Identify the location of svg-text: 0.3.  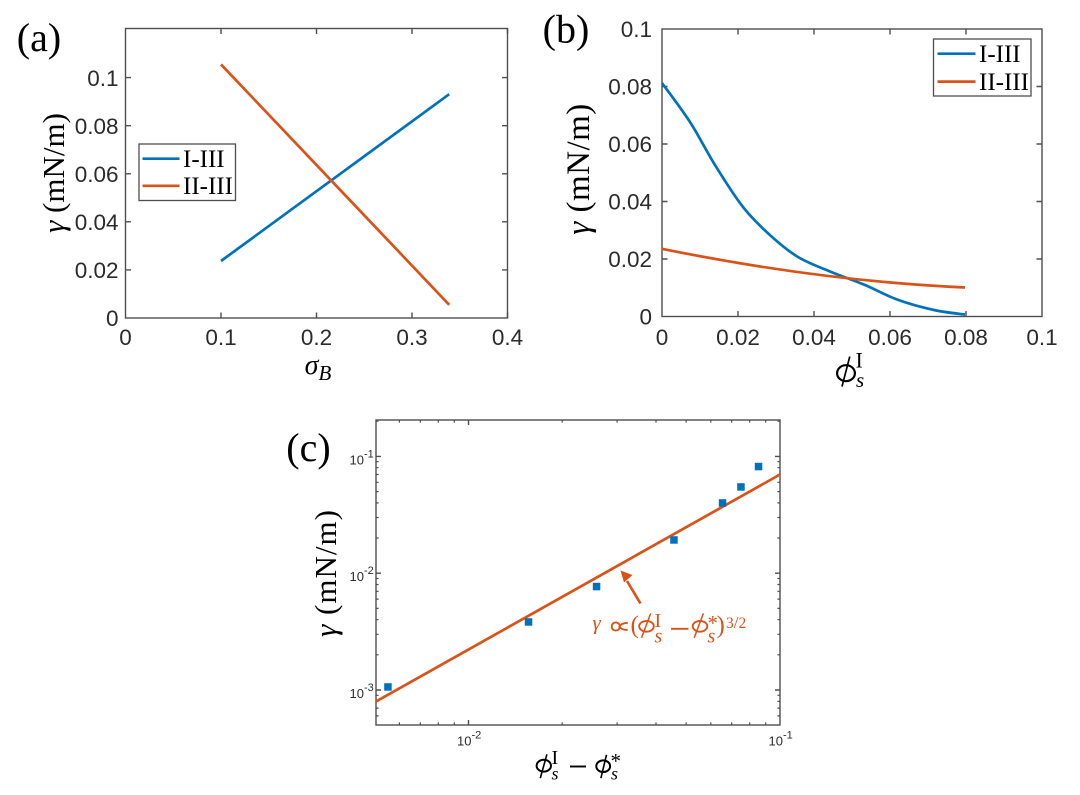
(411, 337).